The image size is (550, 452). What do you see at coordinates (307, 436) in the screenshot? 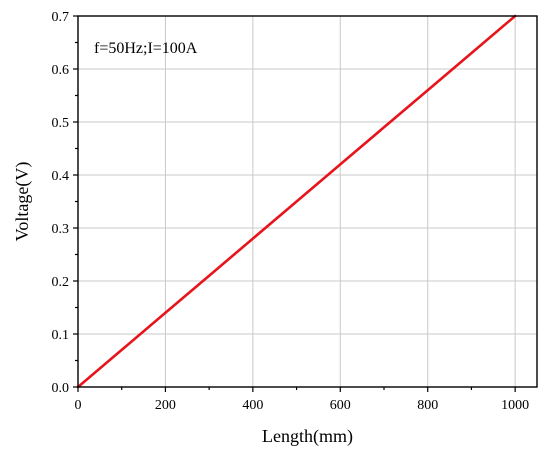
I see `x-axis-title: Length(mm)` at bounding box center [307, 436].